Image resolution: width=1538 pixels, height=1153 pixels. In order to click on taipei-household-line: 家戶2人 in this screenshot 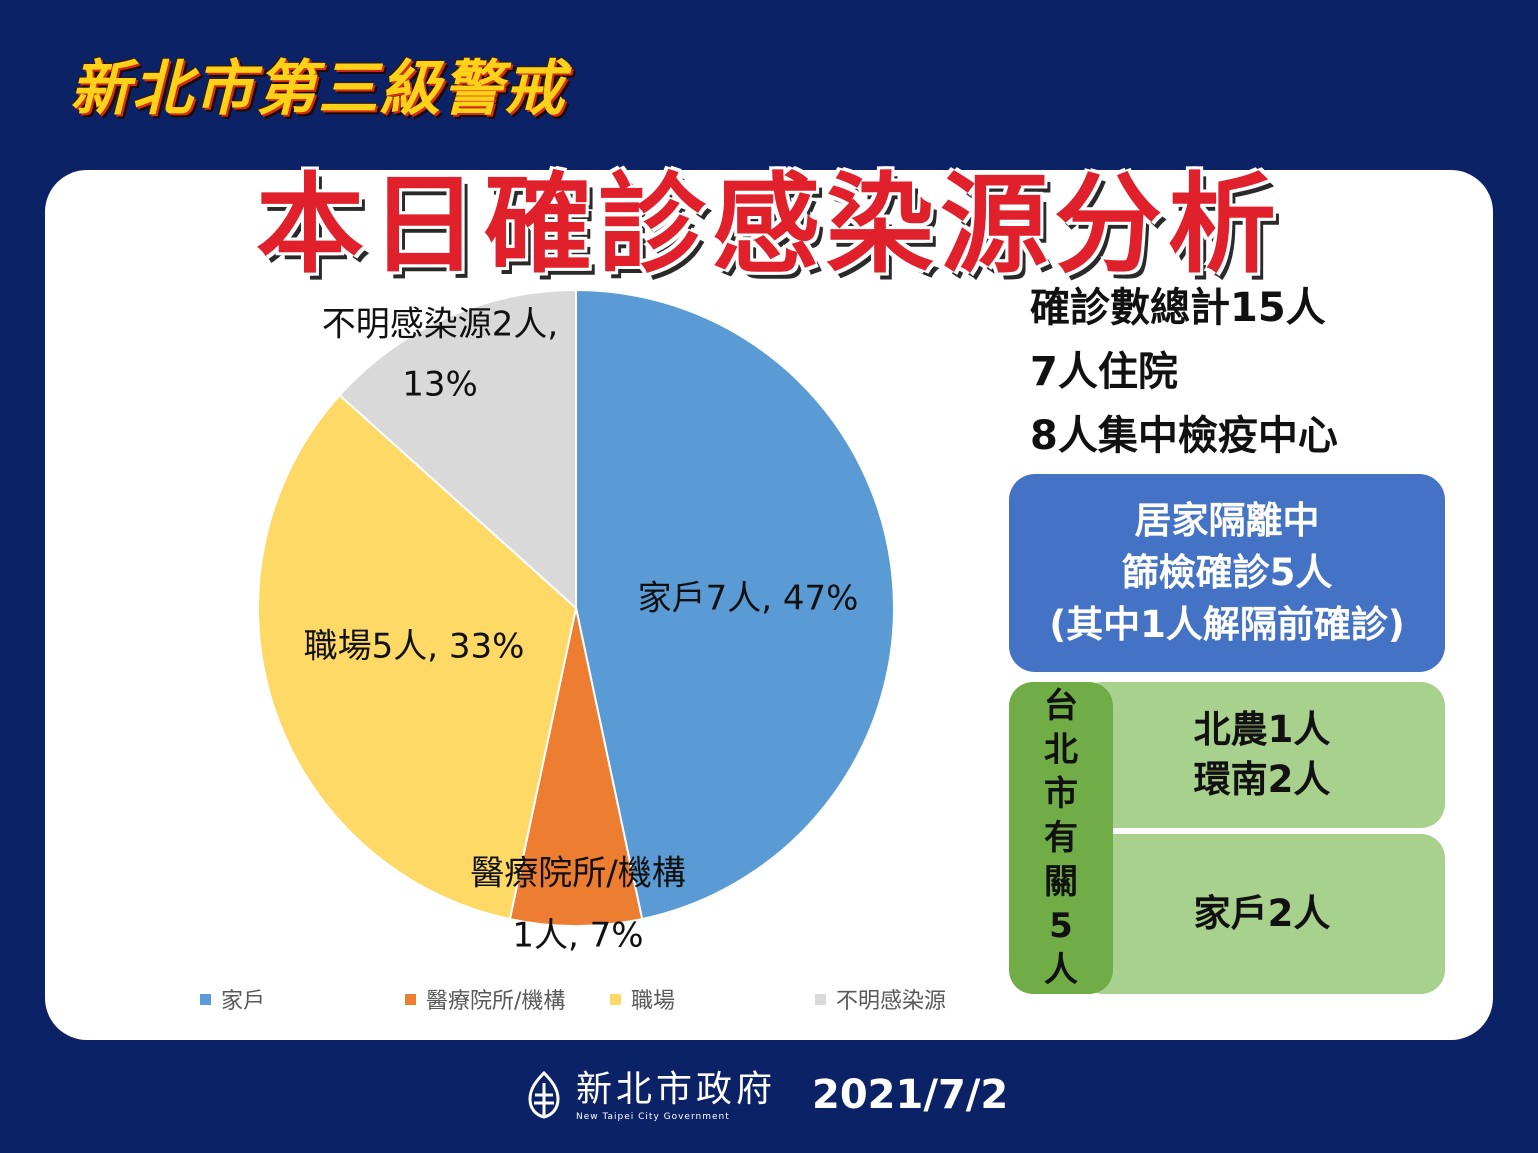, I will do `click(1262, 913)`.